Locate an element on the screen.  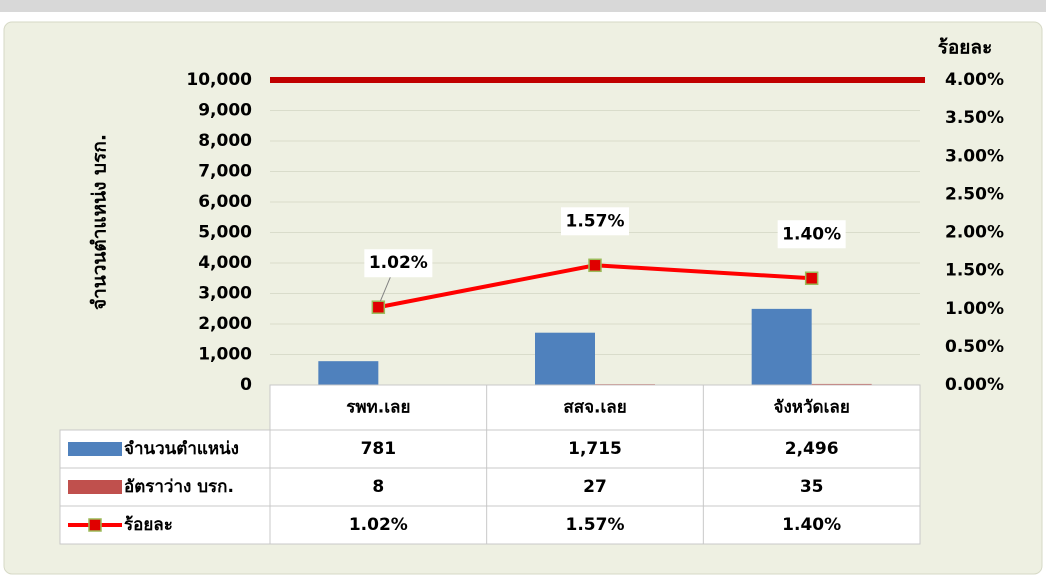
y-tick-label: 7,000 is located at coordinates (225, 172).